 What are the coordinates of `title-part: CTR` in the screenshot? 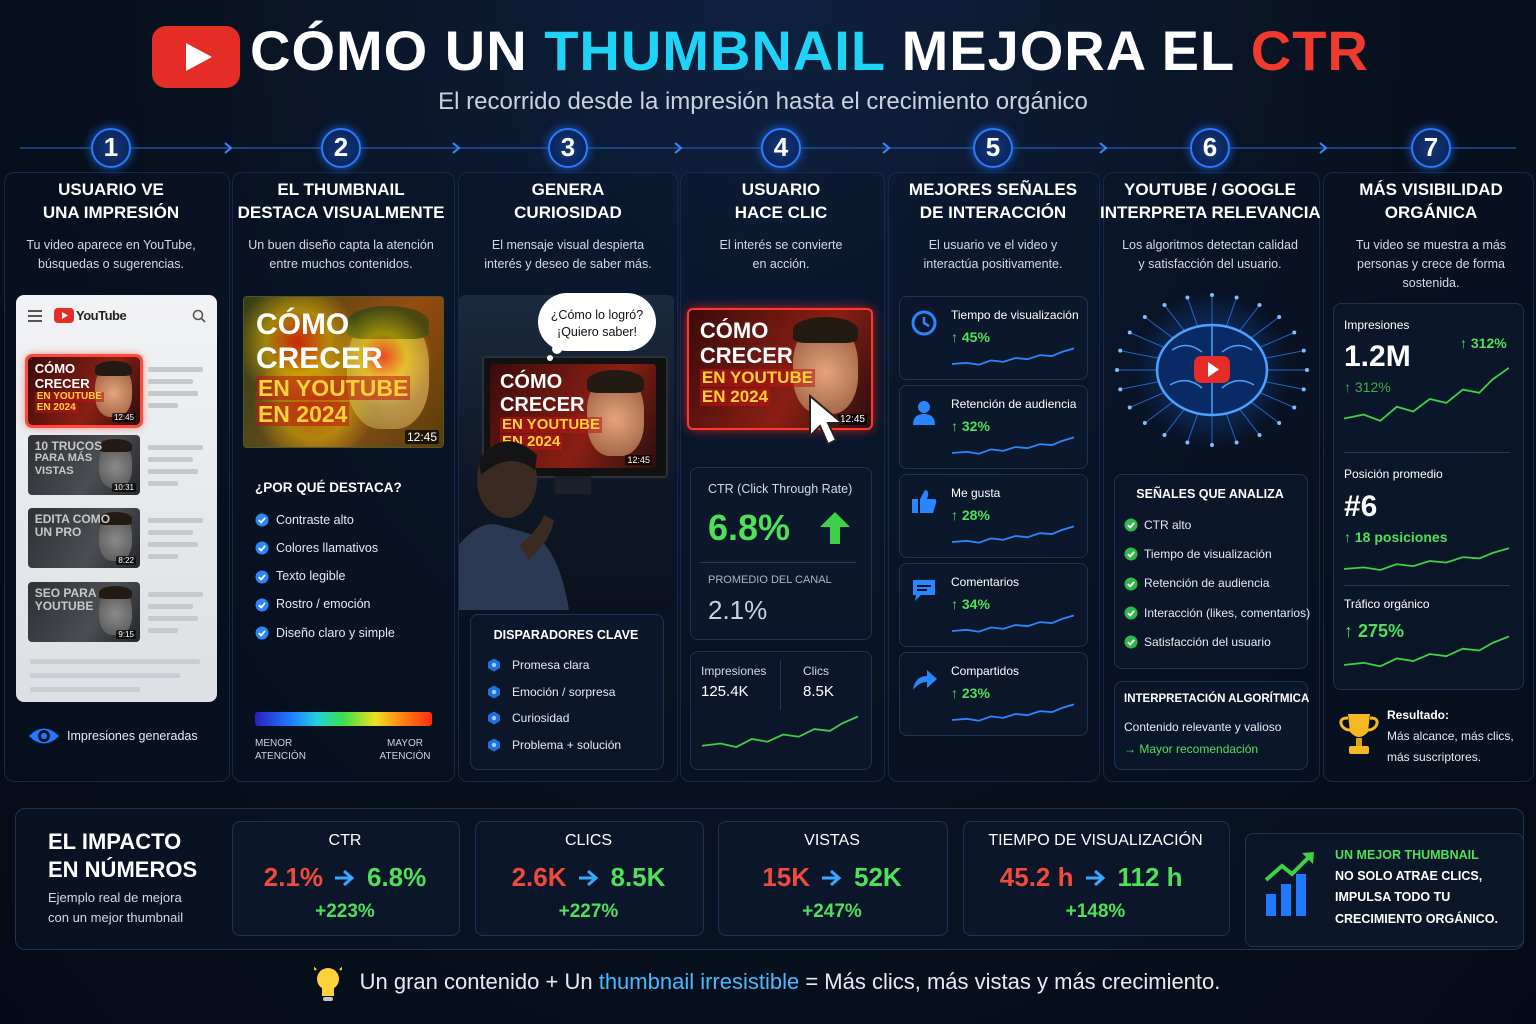 It's located at (1309, 50).